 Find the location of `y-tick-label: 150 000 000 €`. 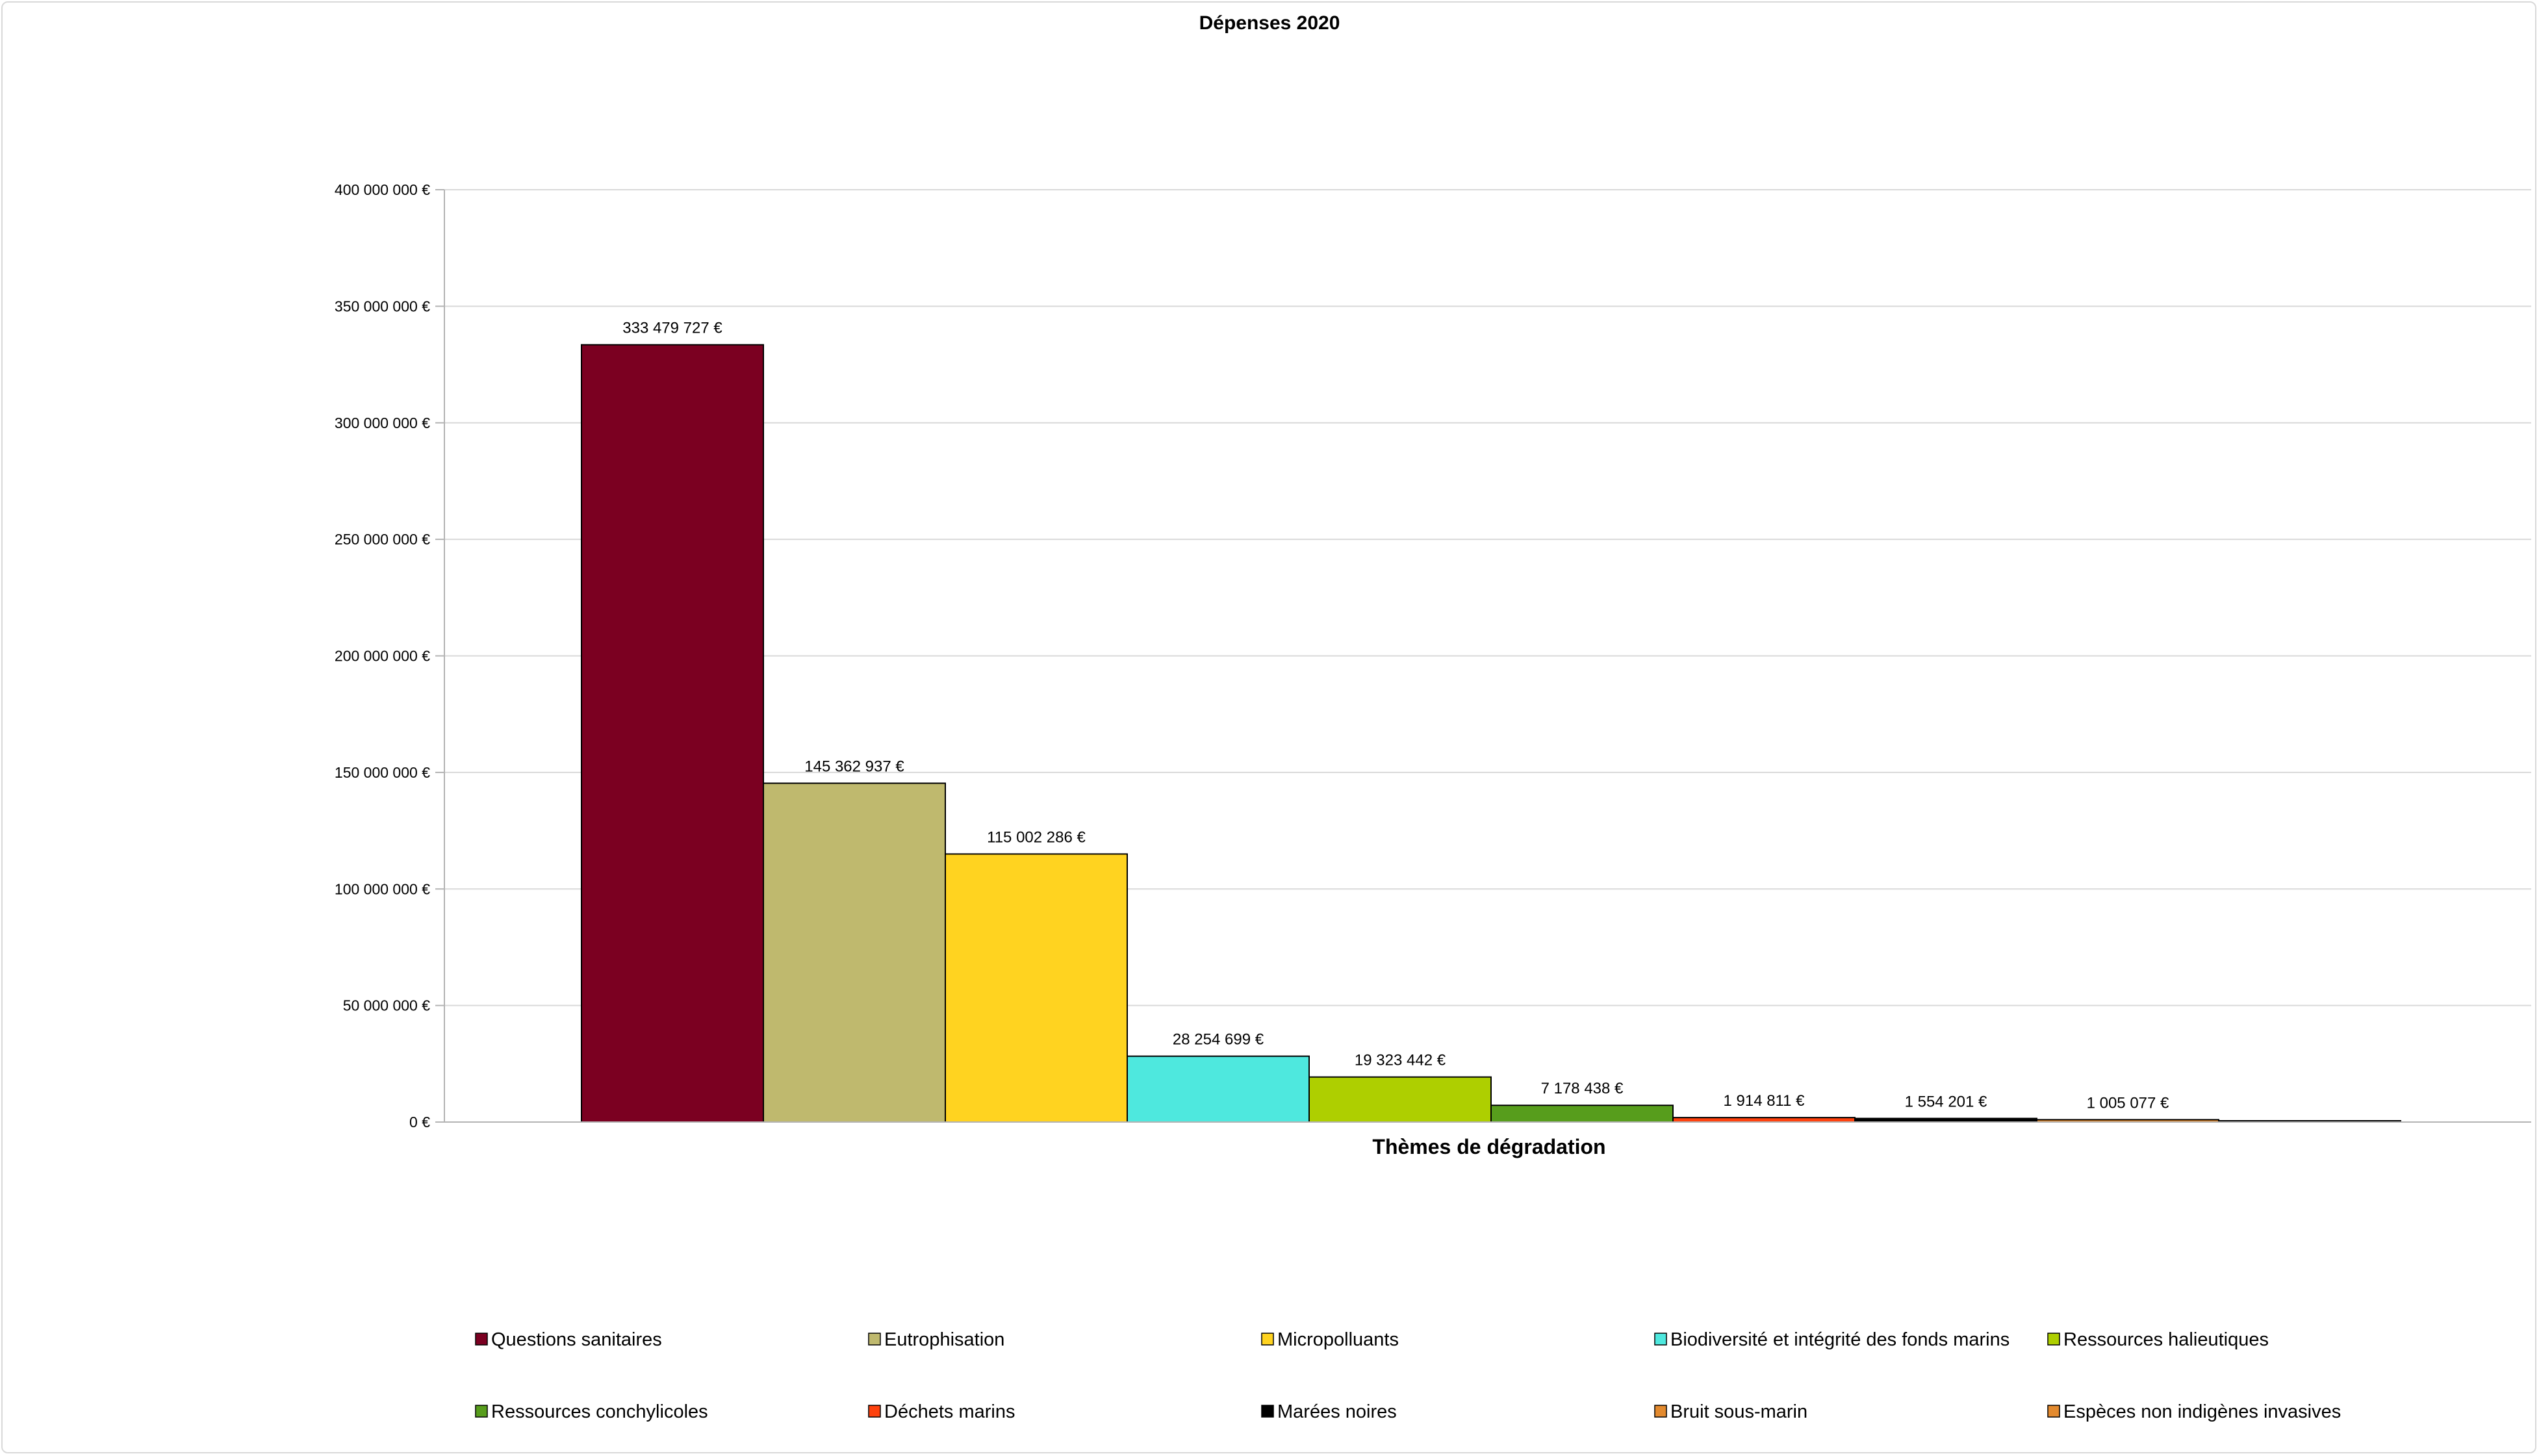

y-tick-label: 150 000 000 € is located at coordinates (383, 773).